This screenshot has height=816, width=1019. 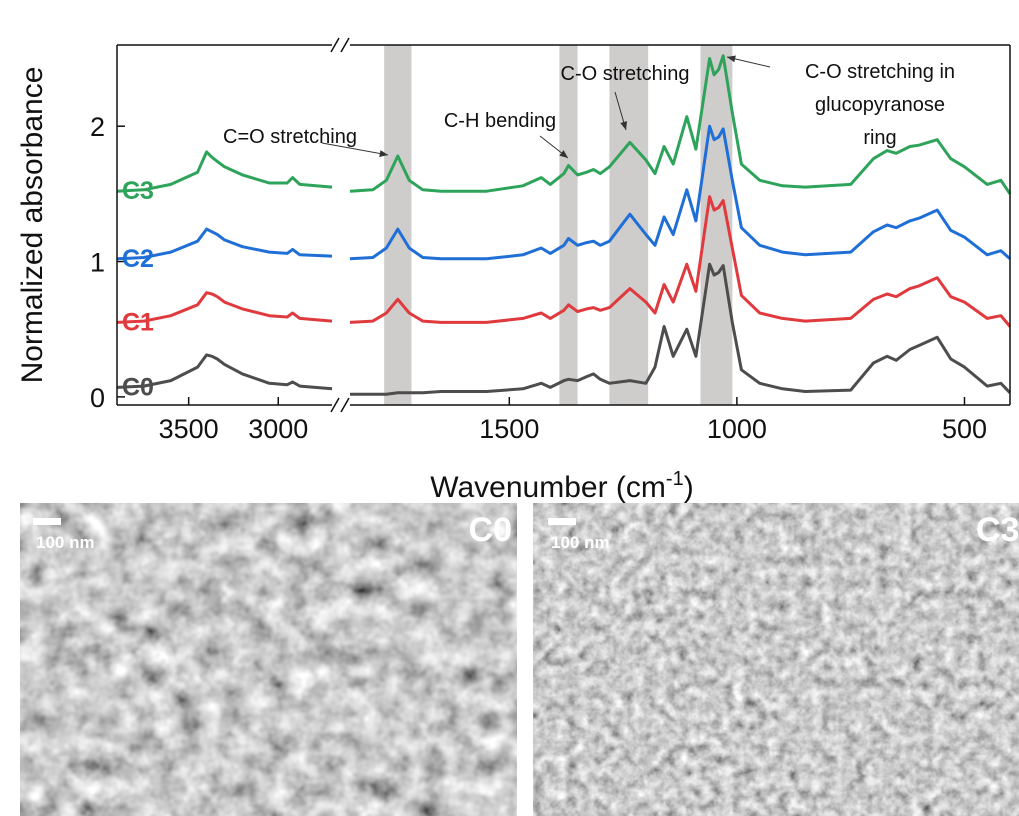 What do you see at coordinates (97, 398) in the screenshot?
I see `y-tick-label: 0` at bounding box center [97, 398].